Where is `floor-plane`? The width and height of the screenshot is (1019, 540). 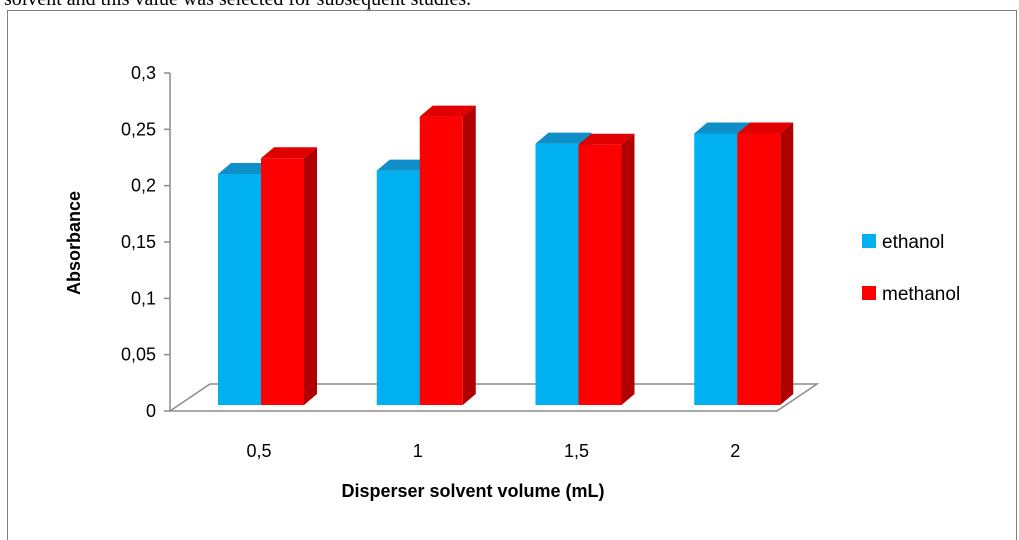 floor-plane is located at coordinates (493, 397).